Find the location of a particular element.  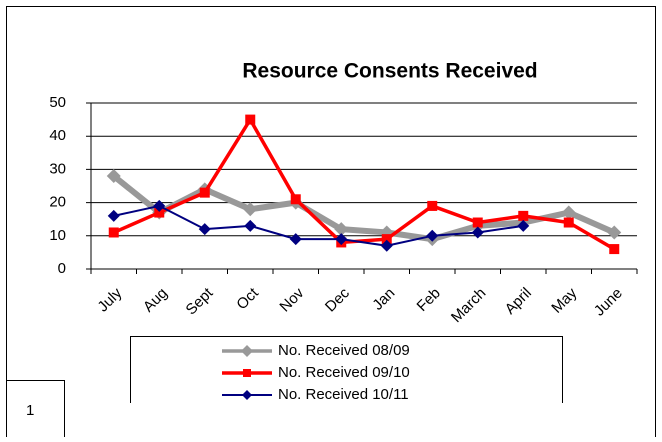

legend-label: No. Received 10/11 is located at coordinates (343, 394).